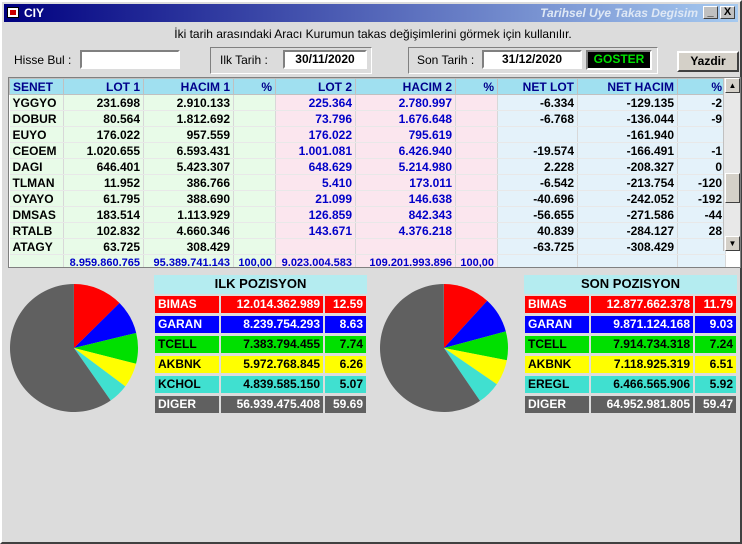  What do you see at coordinates (315, 214) in the screenshot?
I see `table-cell: 126.859` at bounding box center [315, 214].